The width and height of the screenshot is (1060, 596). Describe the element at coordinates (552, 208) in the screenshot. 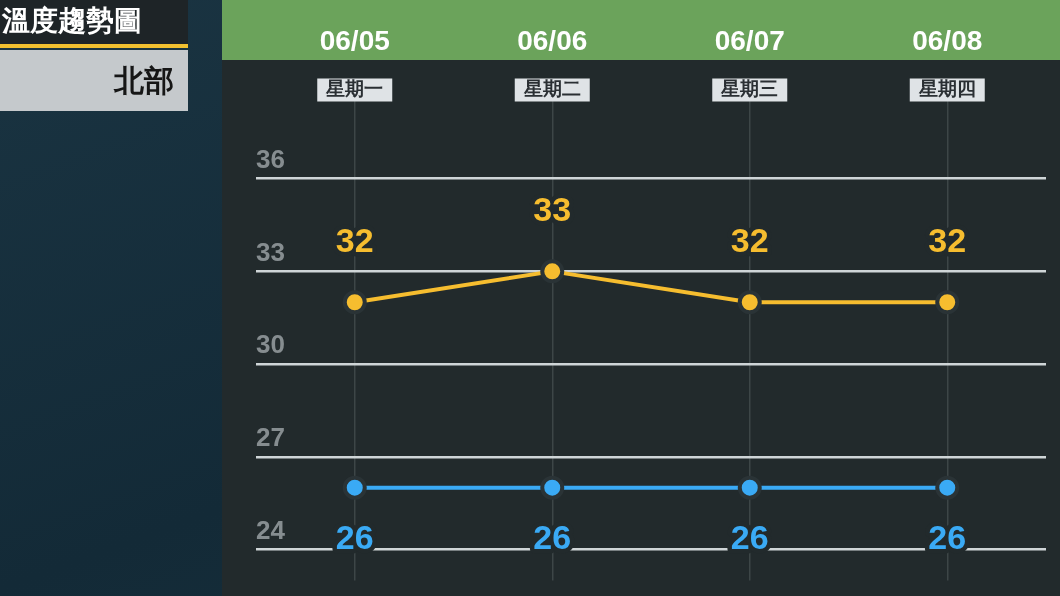

I see `data-label: 33` at that location.